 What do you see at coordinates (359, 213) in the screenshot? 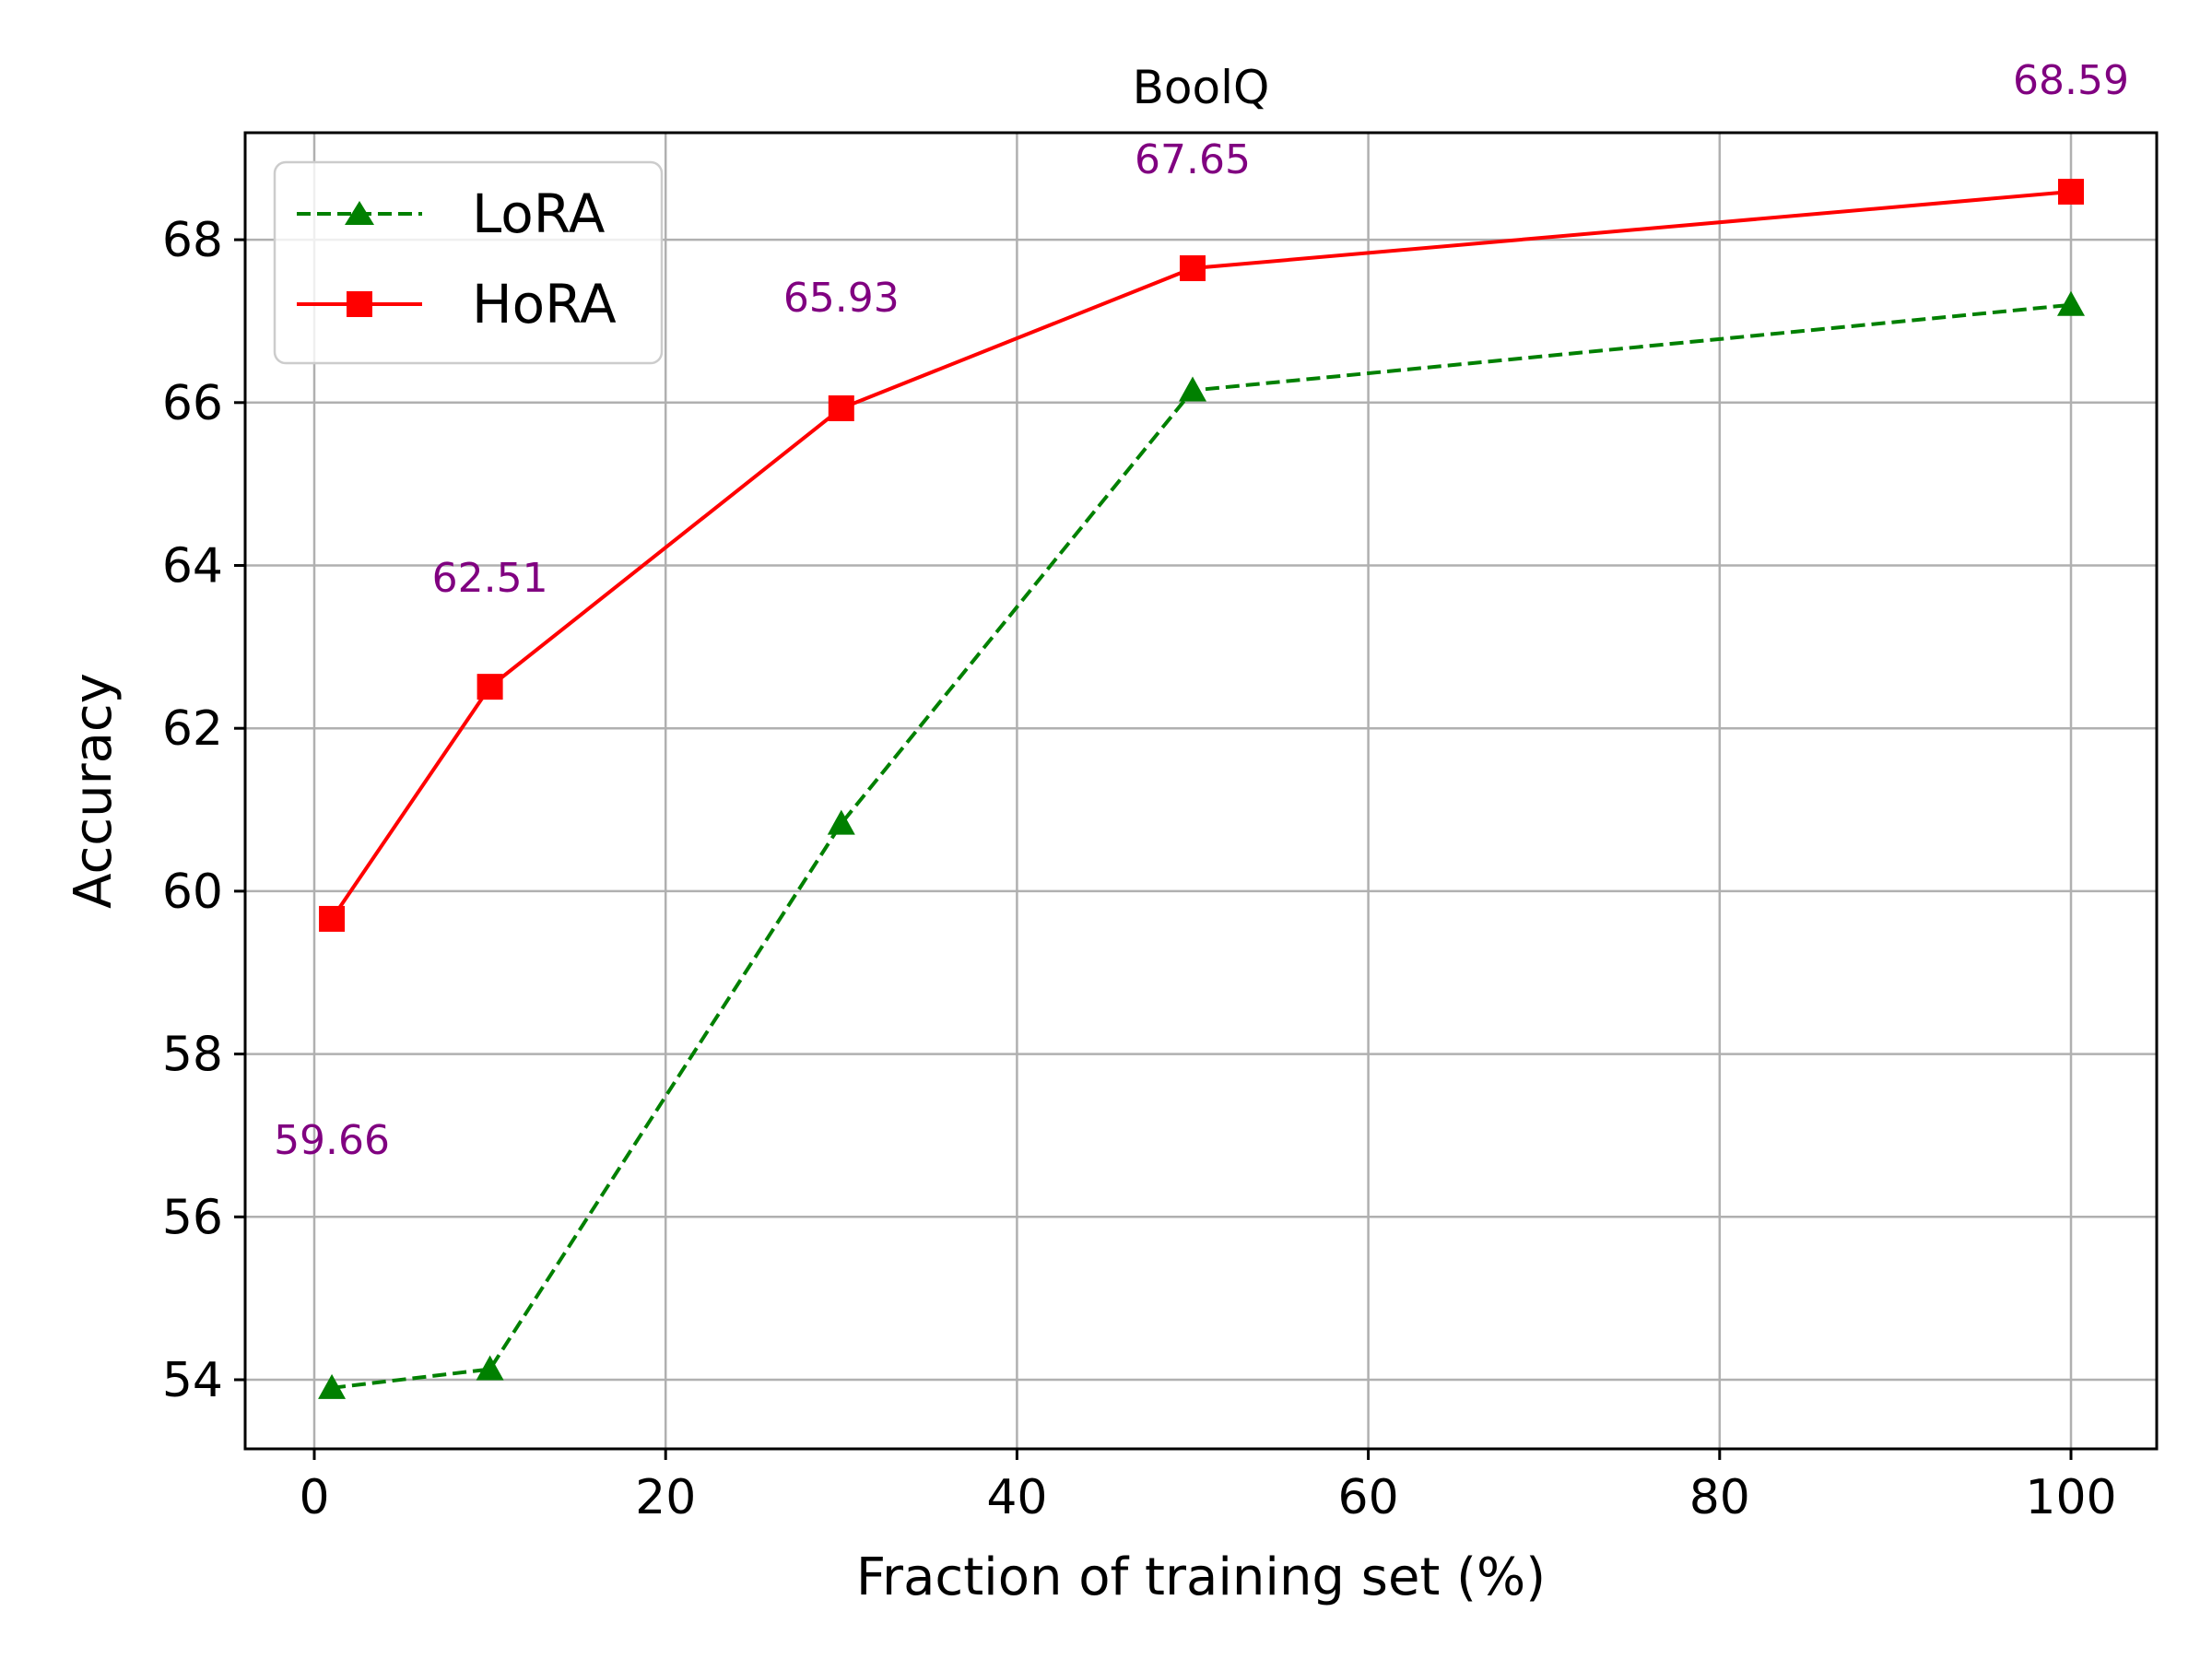
I see `legend-lora-marker` at bounding box center [359, 213].